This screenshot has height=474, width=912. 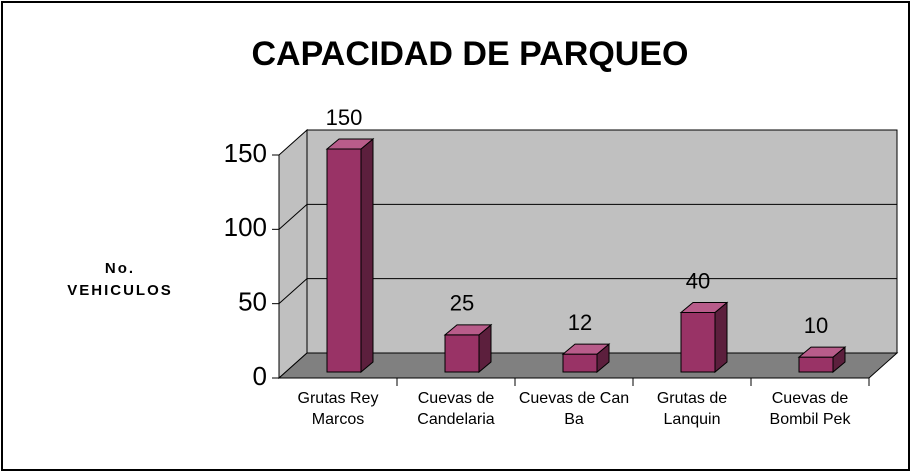 I want to click on data-label: 40, so click(x=698, y=280).